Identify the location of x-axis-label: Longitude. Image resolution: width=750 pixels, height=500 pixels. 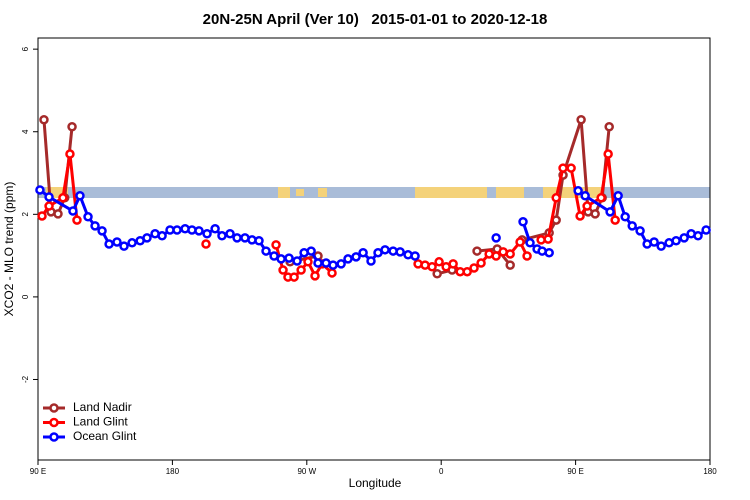
(375, 483).